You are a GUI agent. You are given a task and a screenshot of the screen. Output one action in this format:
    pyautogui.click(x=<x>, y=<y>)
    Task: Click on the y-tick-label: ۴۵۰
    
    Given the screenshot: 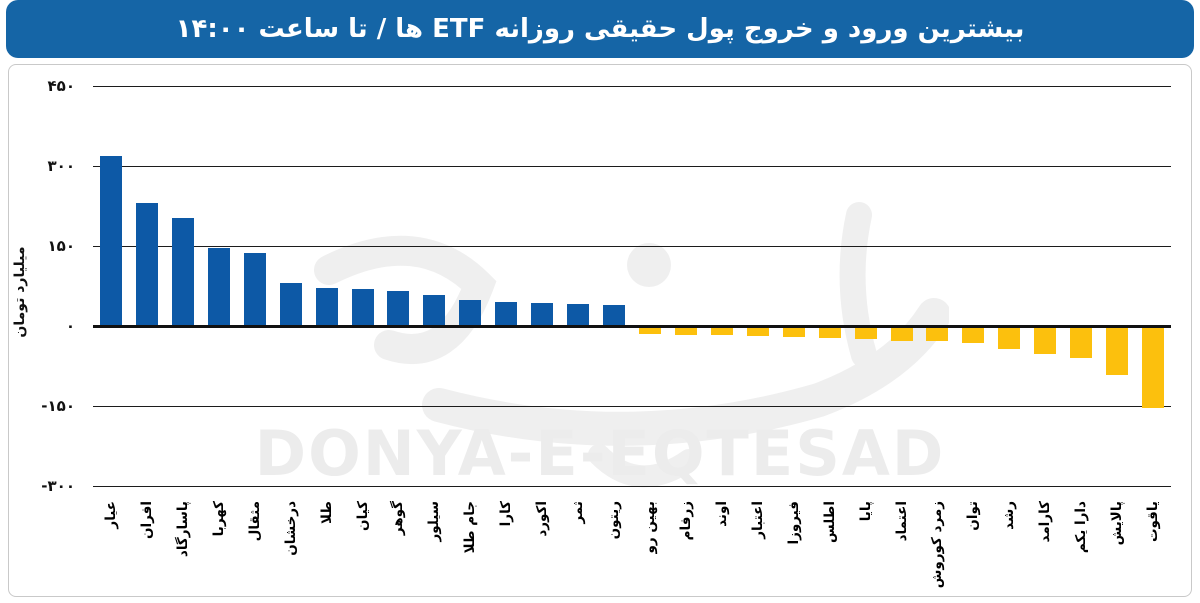 What is the action you would take?
    pyautogui.click(x=61, y=86)
    